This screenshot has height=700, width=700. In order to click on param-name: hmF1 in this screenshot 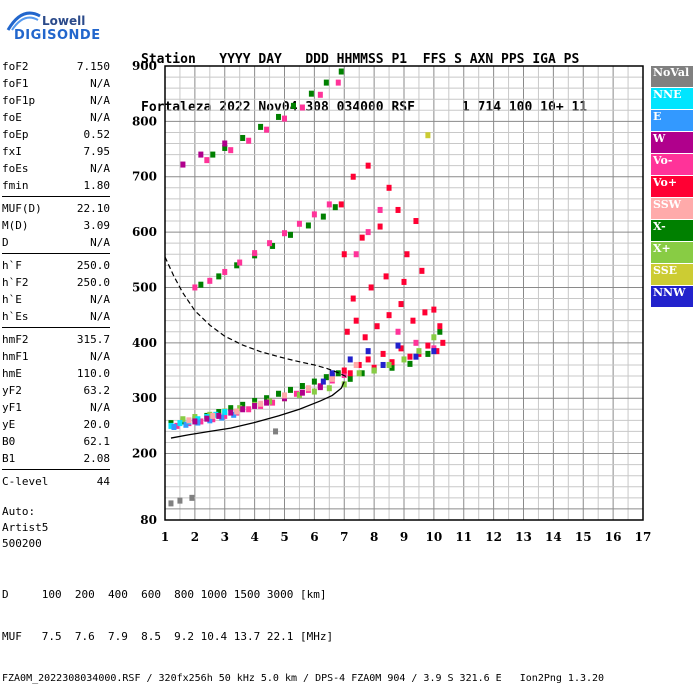, I will do `click(15, 356)`.